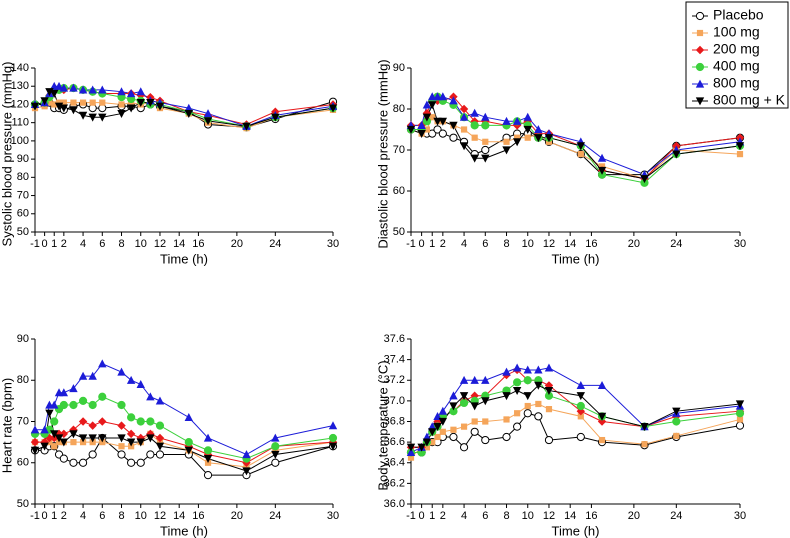  Describe the element at coordinates (394, 339) in the screenshot. I see `y-tick-label: 37.6` at that location.